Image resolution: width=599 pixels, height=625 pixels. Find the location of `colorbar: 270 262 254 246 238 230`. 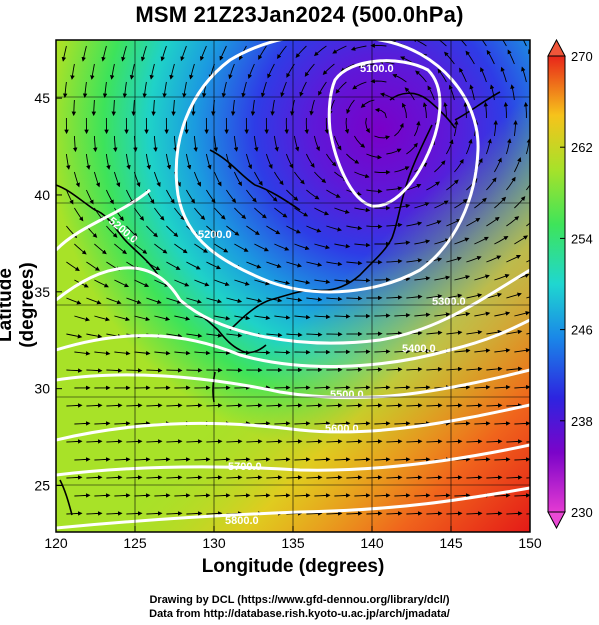

colorbar: 270 262 254 246 238 230 is located at coordinates (570, 284).